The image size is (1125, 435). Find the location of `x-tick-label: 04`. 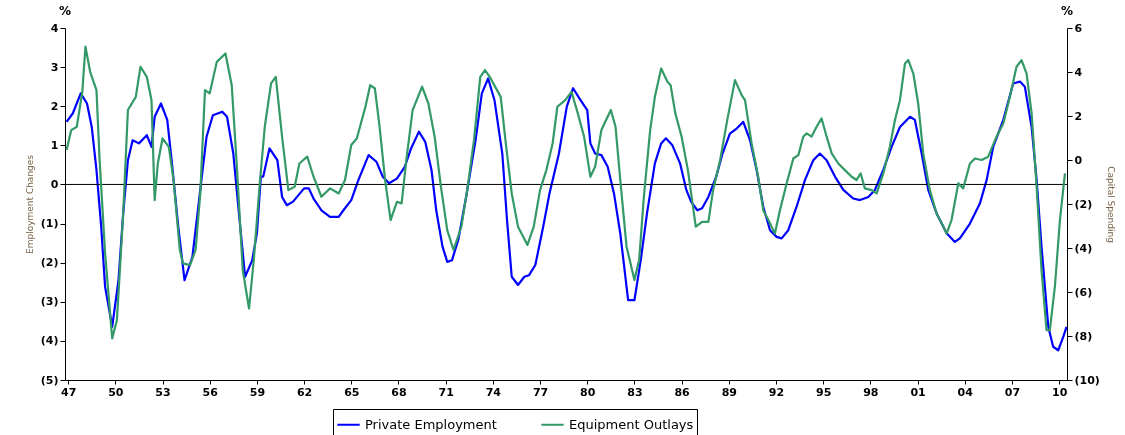

x-tick-label: 04 is located at coordinates (965, 392).